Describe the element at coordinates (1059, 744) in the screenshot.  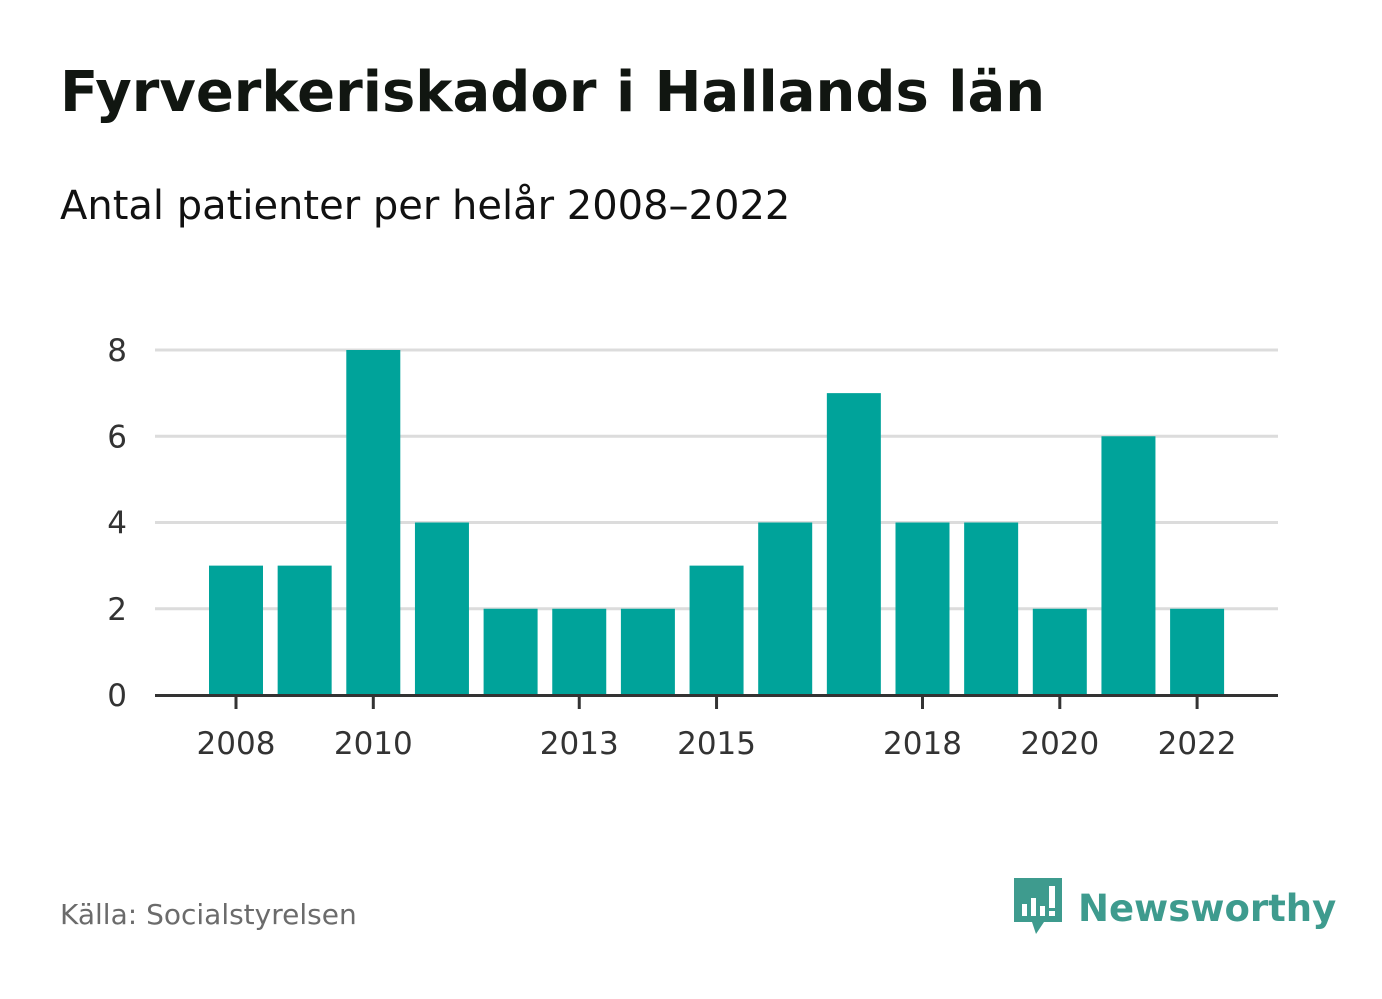
I see `x-tick-label: 2020` at that location.